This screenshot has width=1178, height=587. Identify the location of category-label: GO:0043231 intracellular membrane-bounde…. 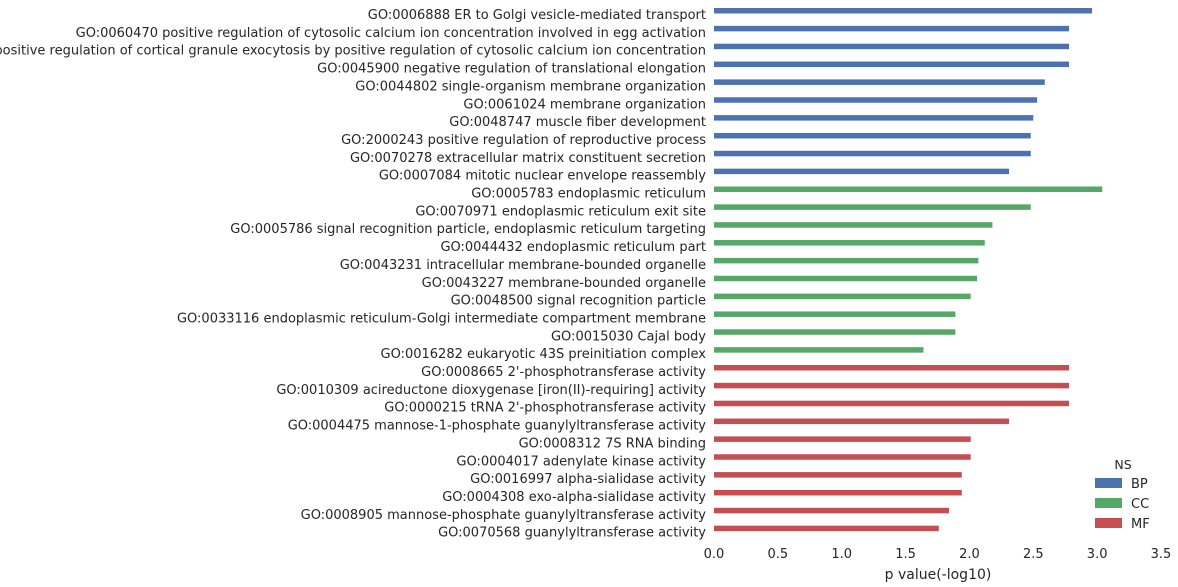
(523, 265).